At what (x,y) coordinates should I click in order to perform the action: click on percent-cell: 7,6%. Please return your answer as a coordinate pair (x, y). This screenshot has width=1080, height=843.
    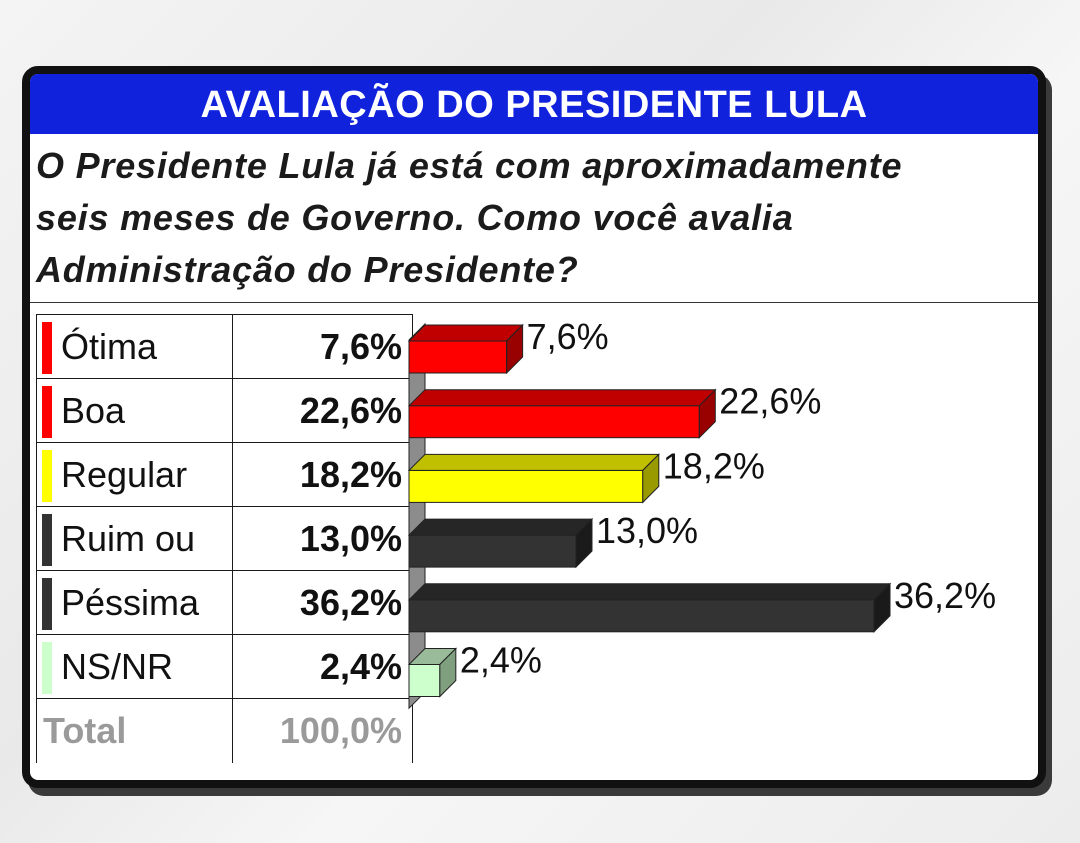
    Looking at the image, I should click on (322, 346).